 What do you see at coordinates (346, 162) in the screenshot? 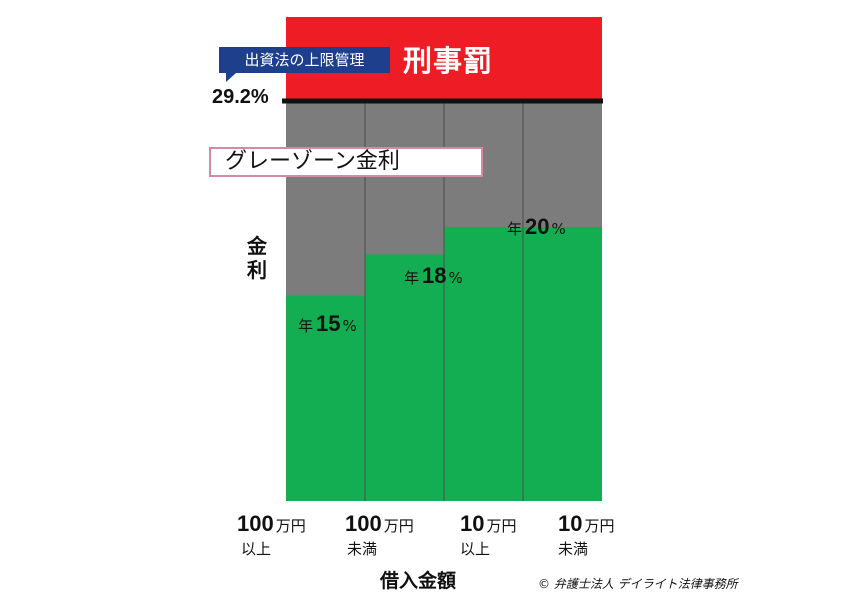
I see `grey-zone-label: グレーゾーン金利` at bounding box center [346, 162].